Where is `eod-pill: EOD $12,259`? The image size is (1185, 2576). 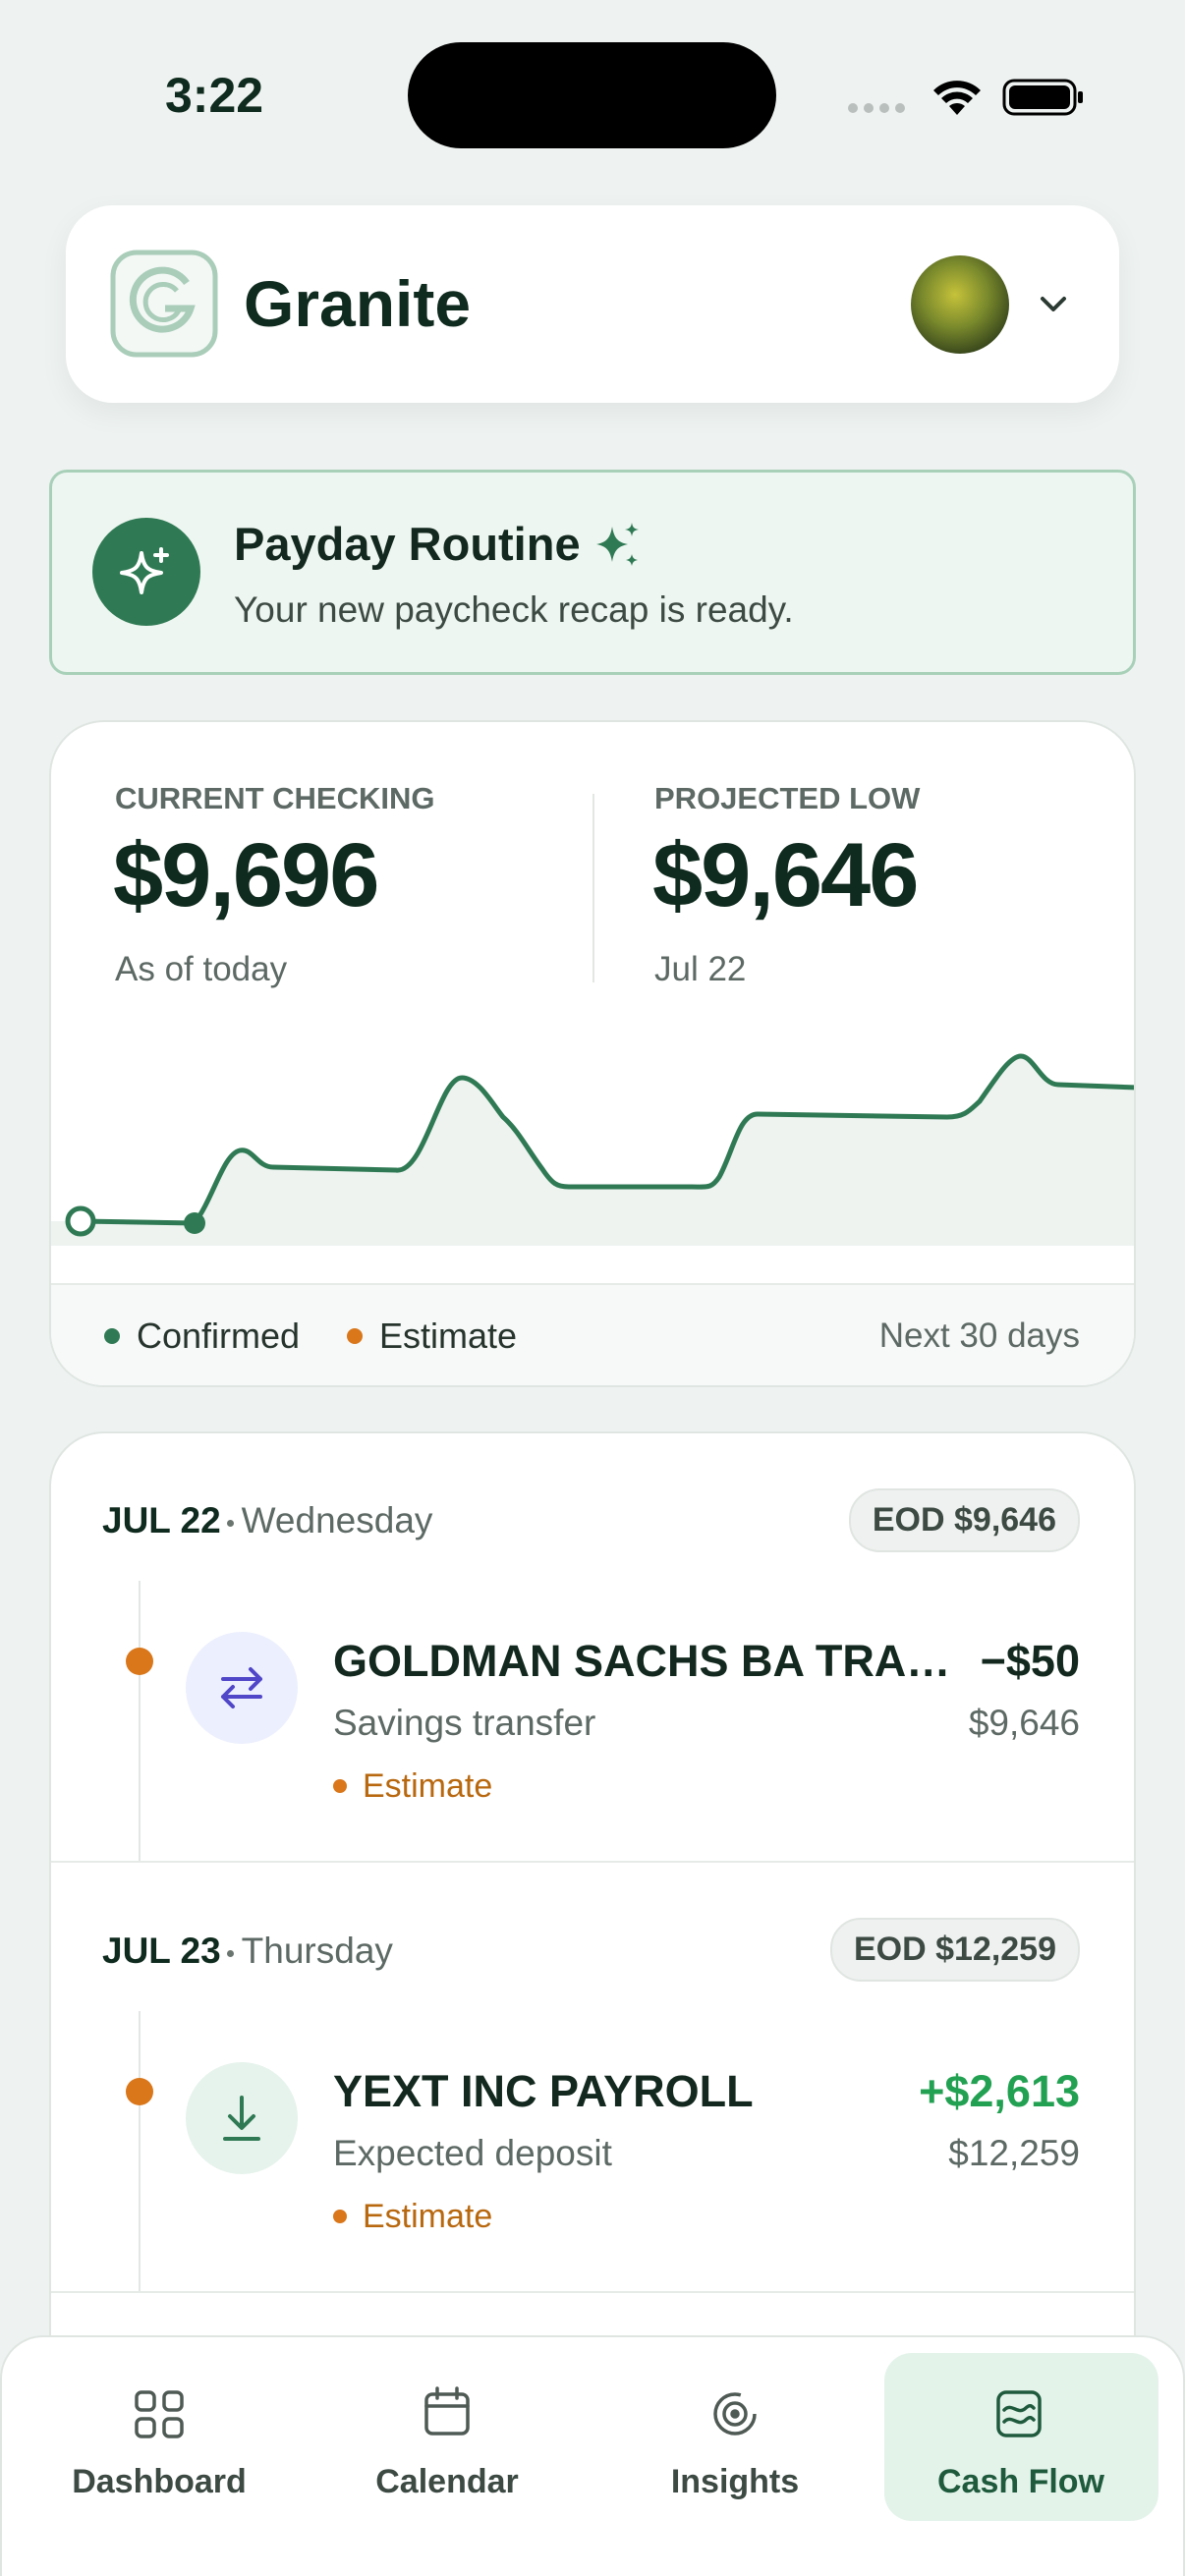
eod-pill: EOD $12,259 is located at coordinates (955, 1950).